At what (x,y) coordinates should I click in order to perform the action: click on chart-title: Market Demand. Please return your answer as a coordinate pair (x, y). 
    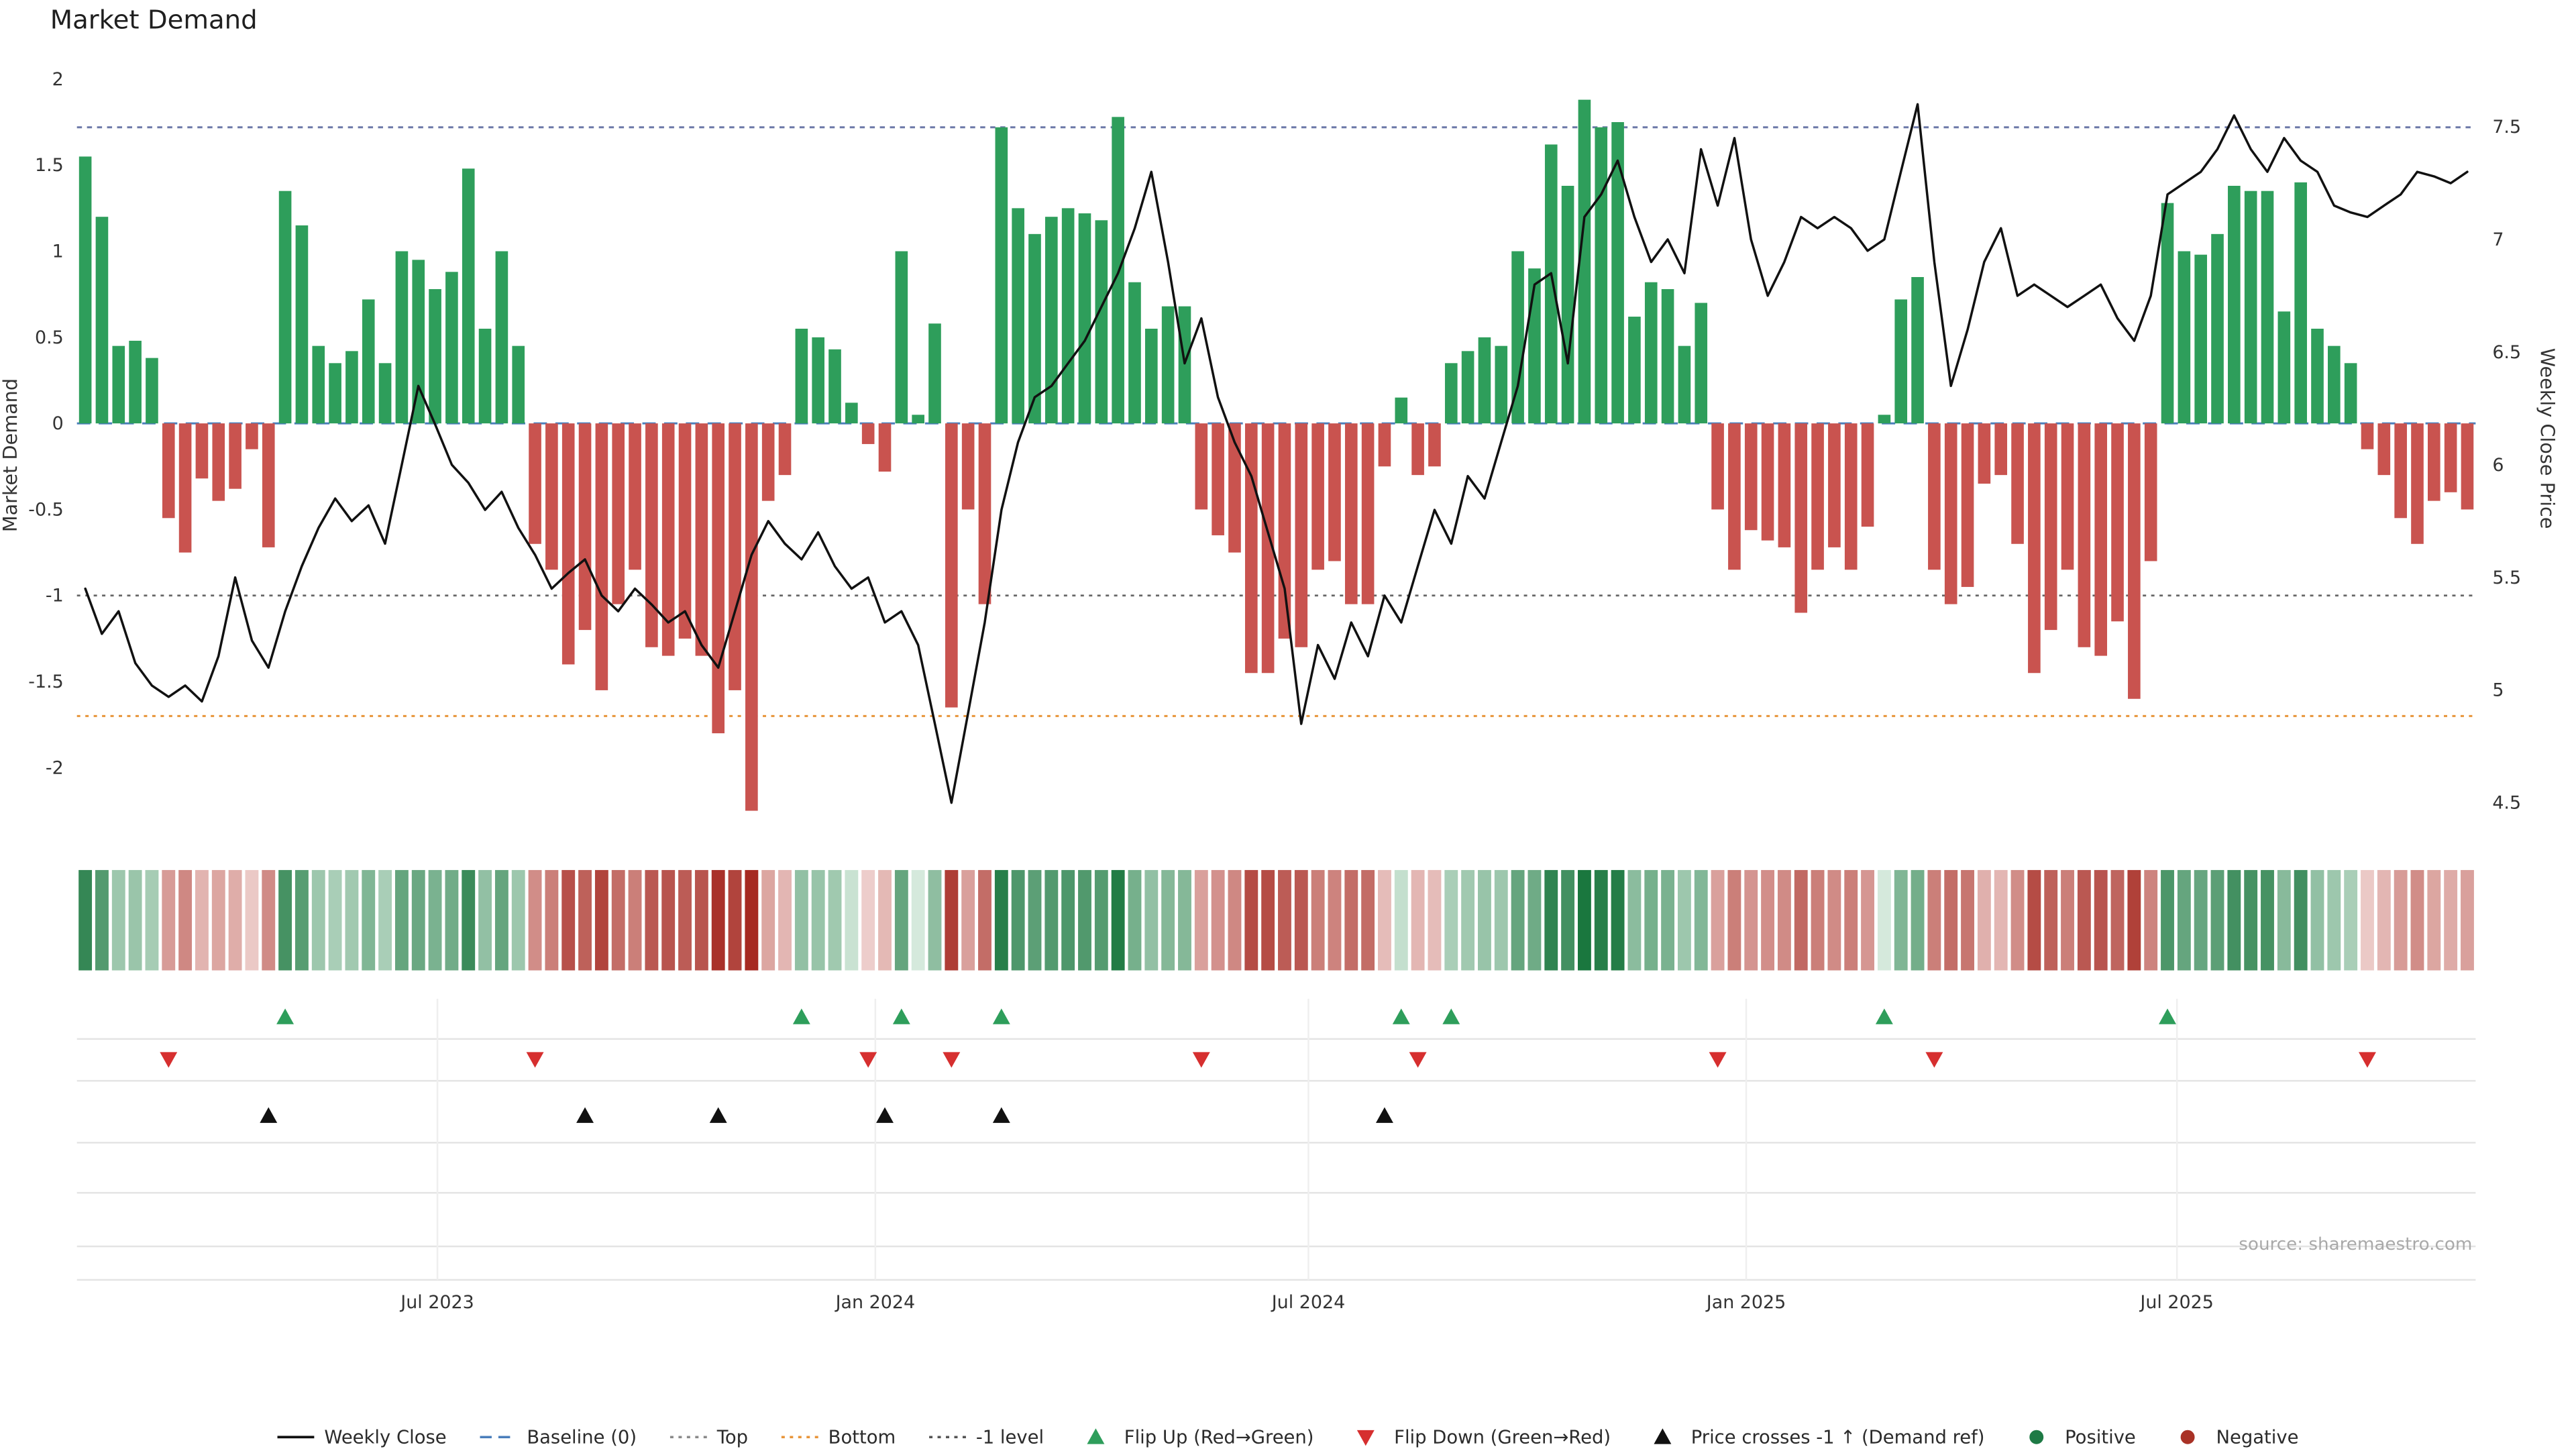
    Looking at the image, I should click on (154, 20).